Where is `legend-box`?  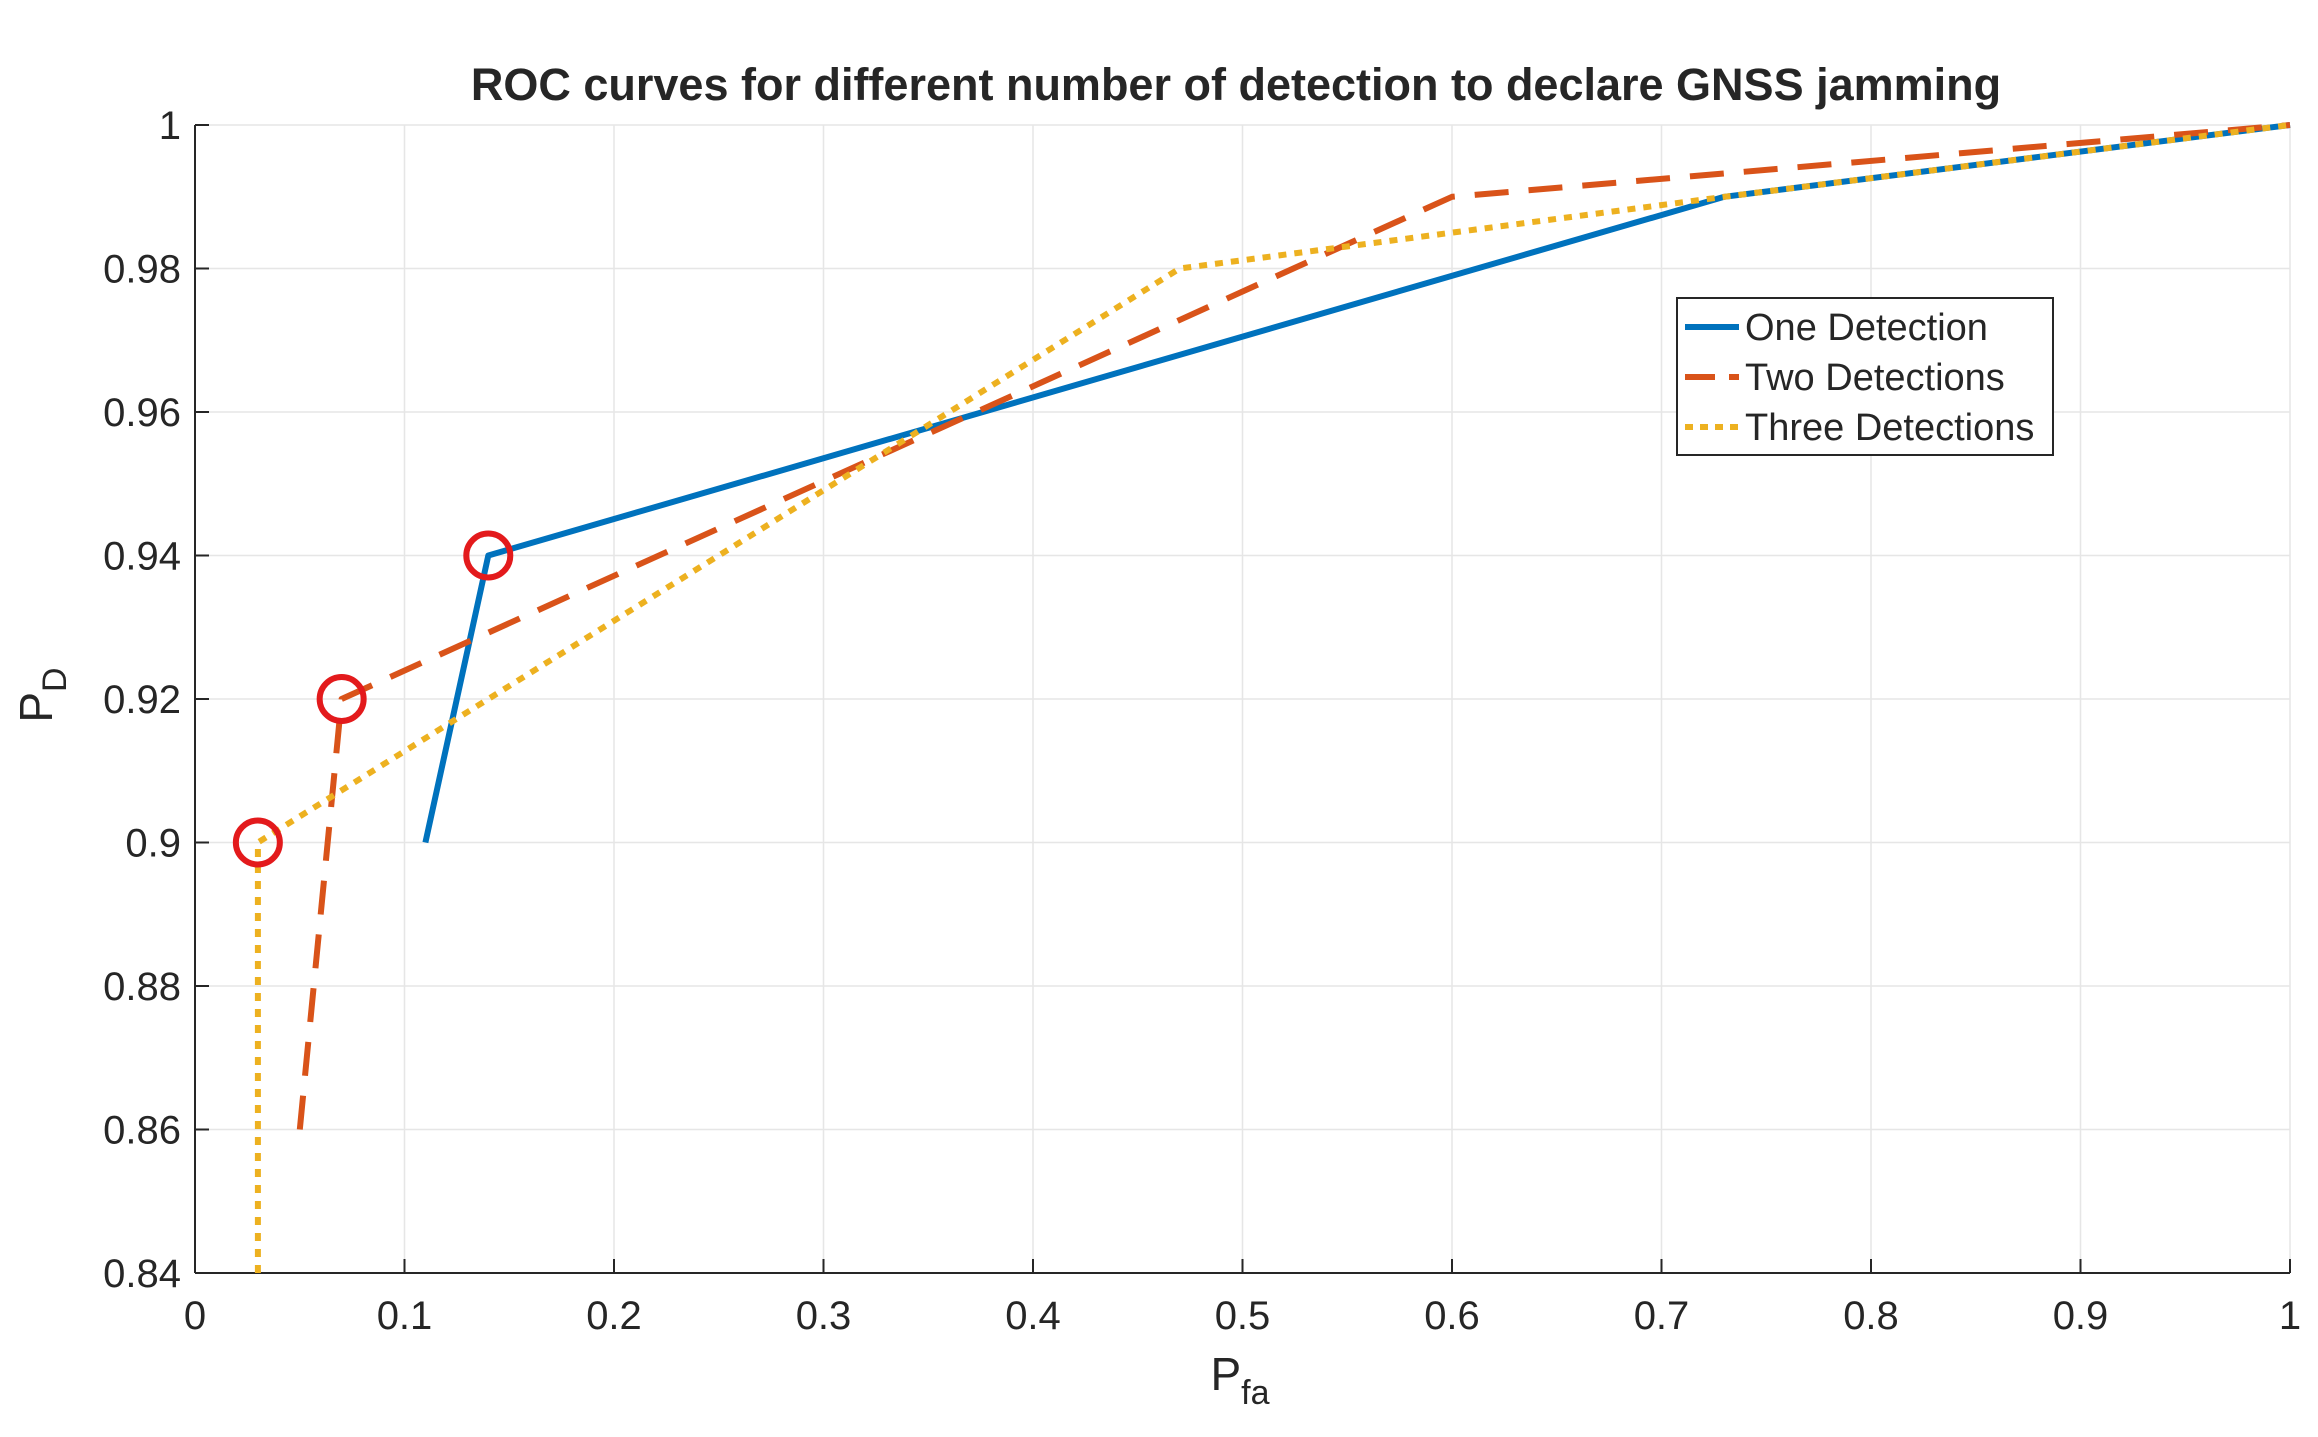
legend-box is located at coordinates (1865, 376).